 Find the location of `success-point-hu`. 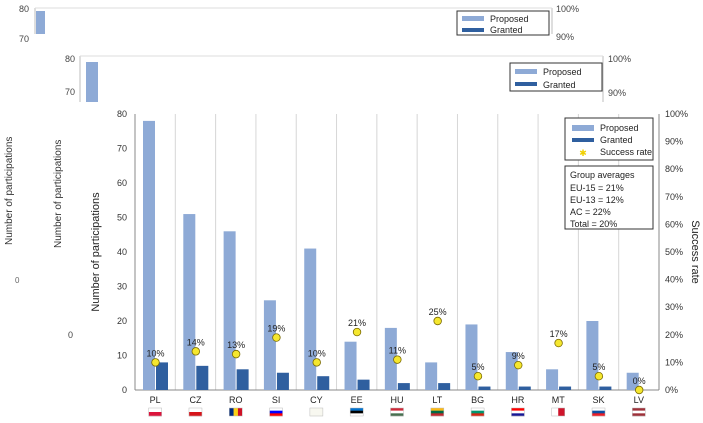

success-point-hu is located at coordinates (397, 359).